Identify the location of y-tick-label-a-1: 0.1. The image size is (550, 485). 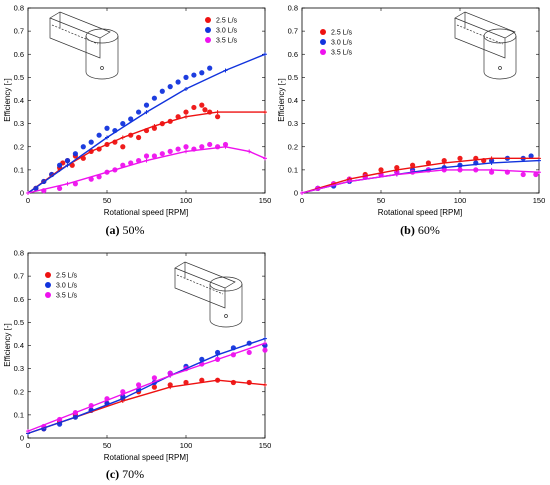
(19, 169).